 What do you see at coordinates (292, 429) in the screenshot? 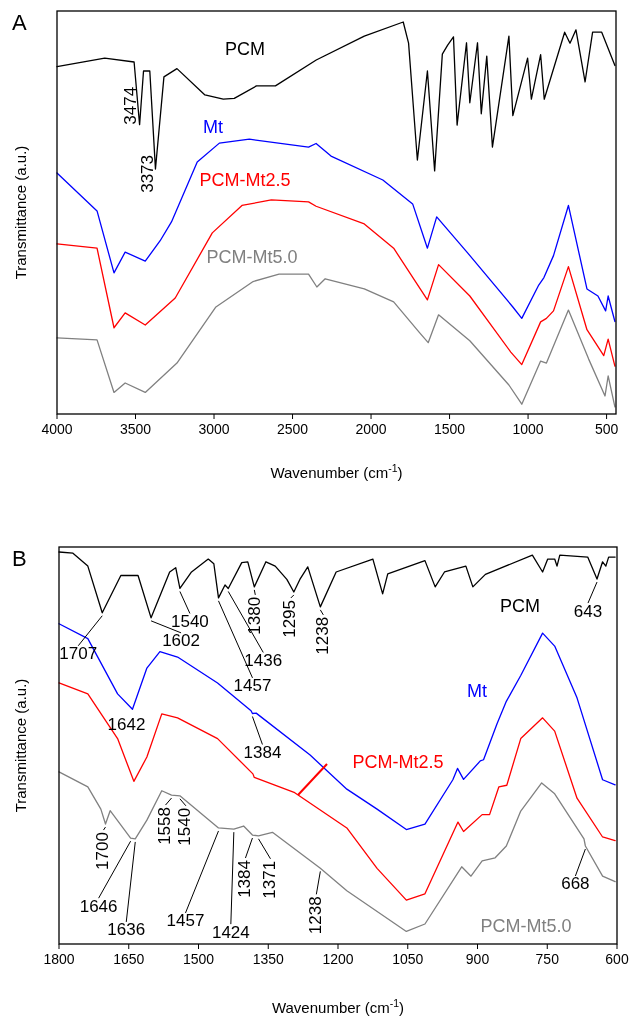
I see `x-tick-label: 2500` at bounding box center [292, 429].